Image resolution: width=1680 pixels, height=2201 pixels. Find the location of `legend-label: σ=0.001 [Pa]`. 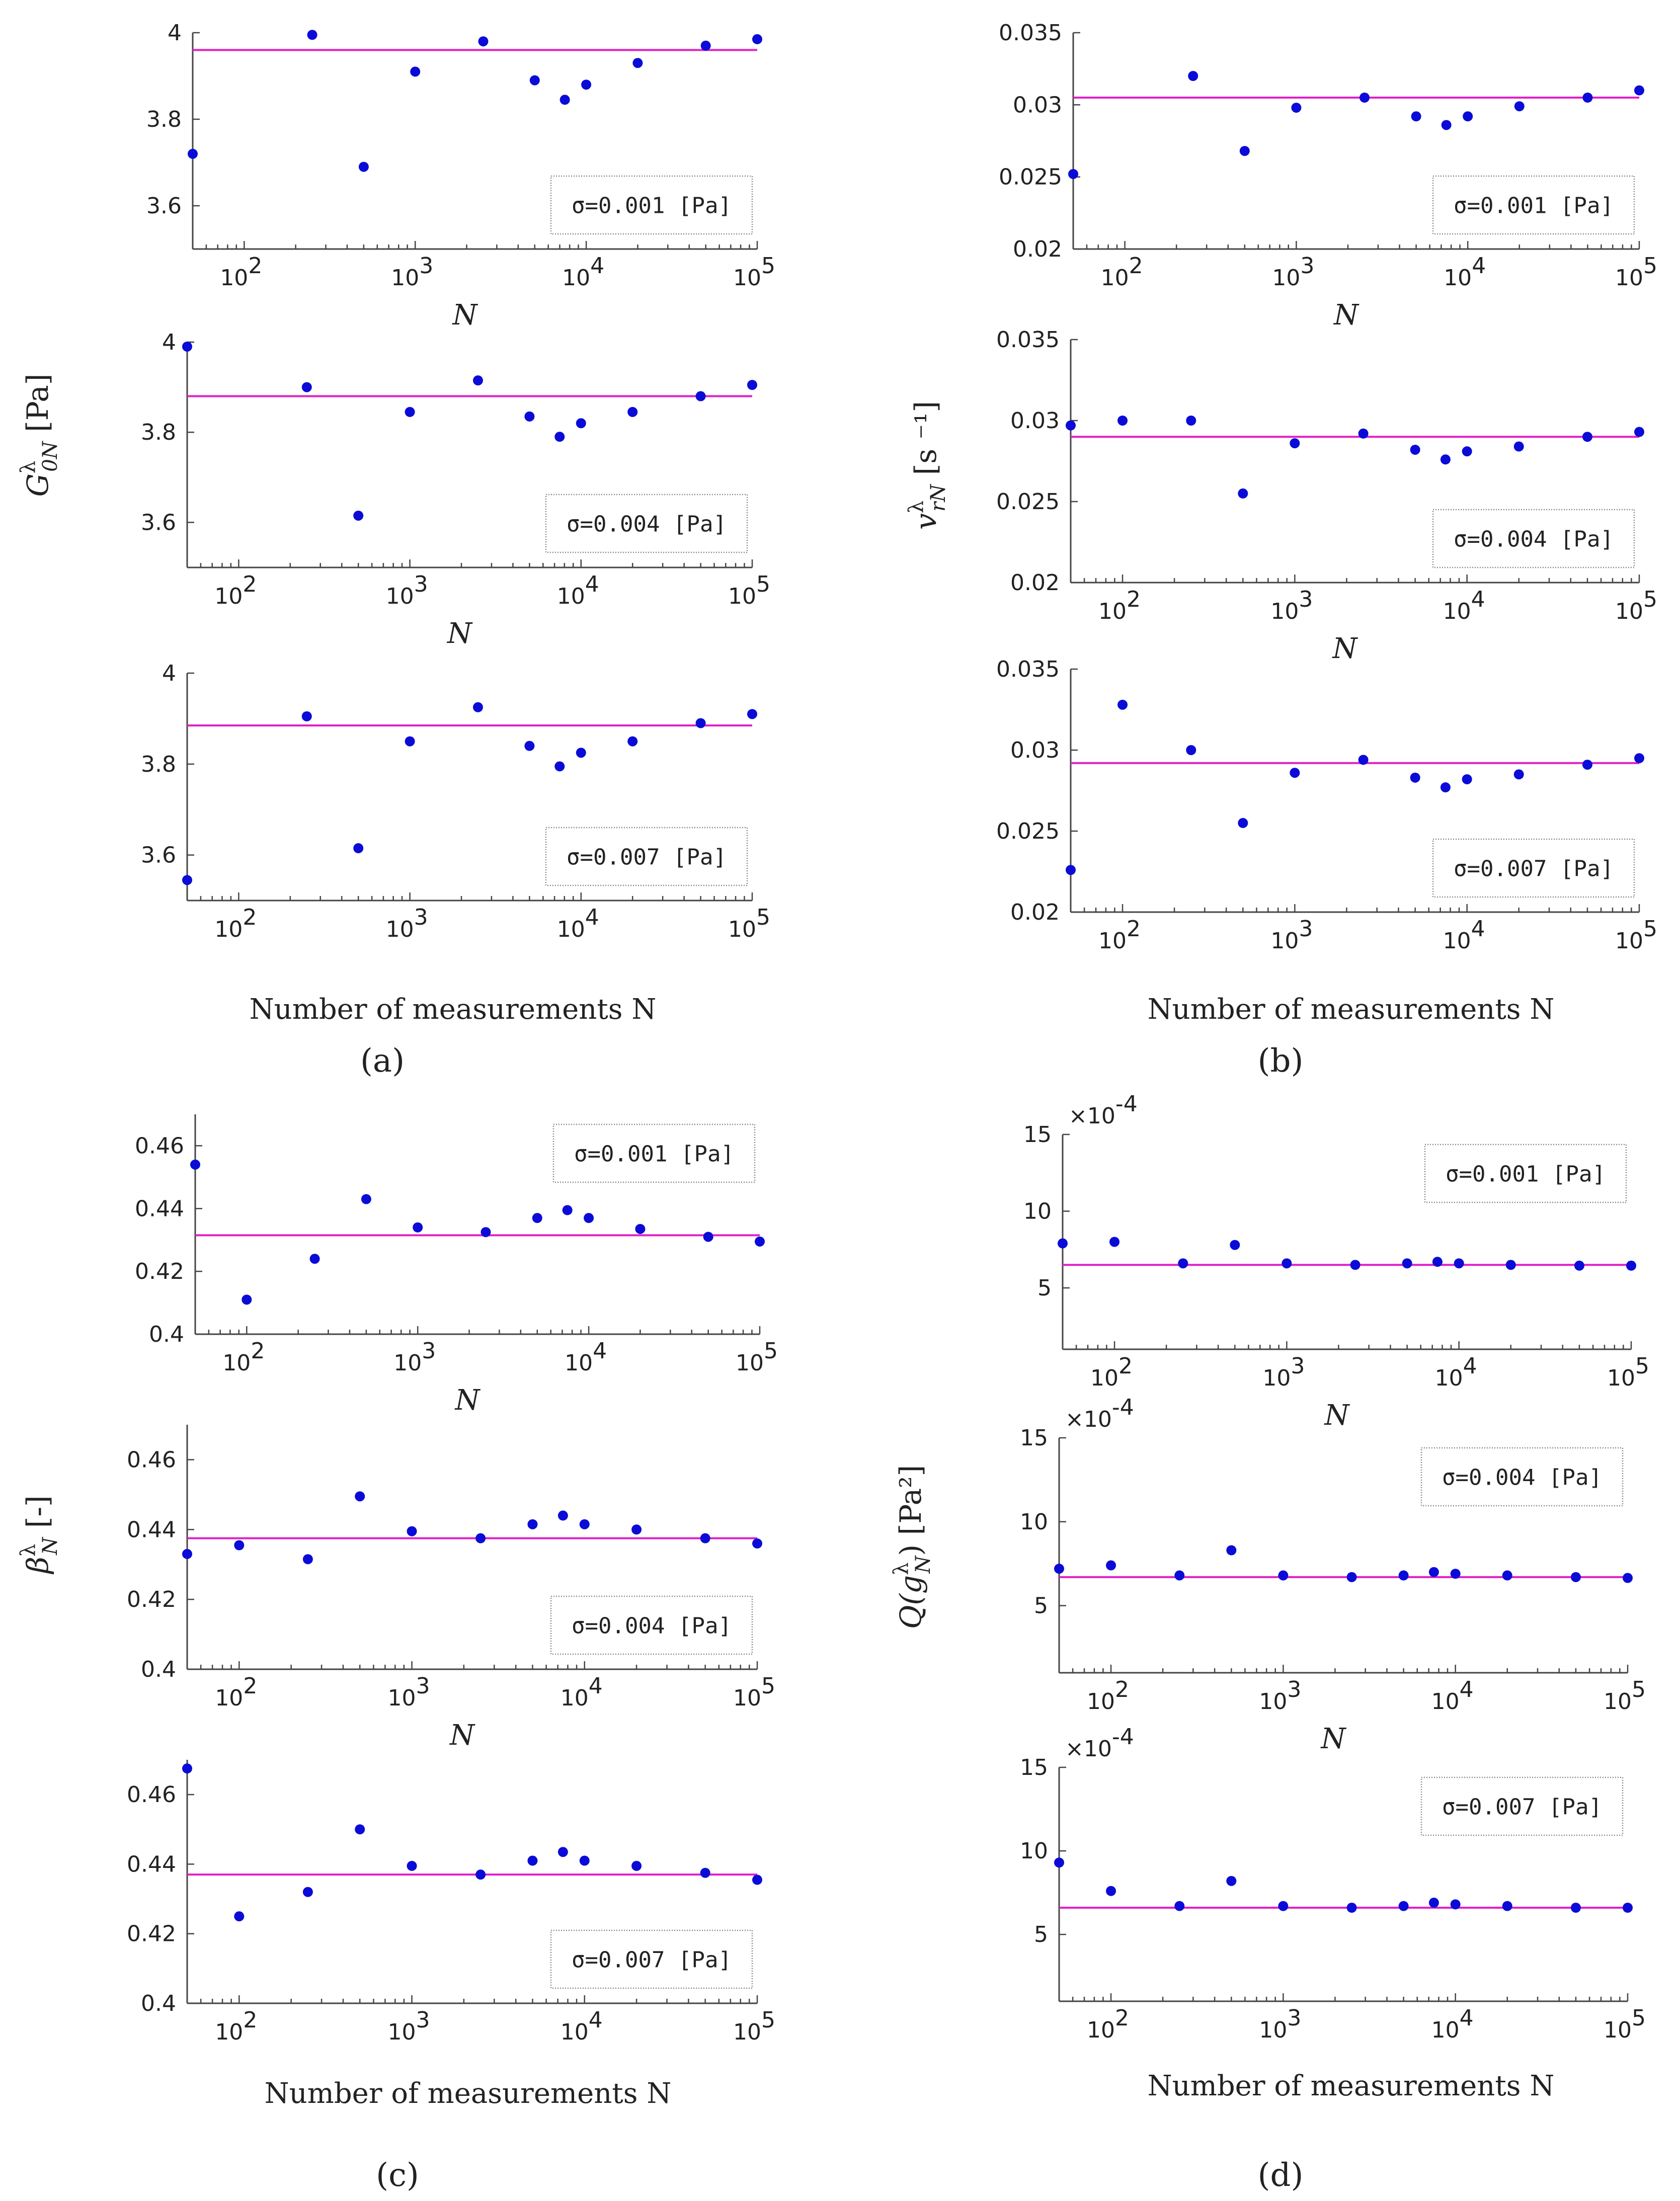

legend-label: σ=0.001 [Pa] is located at coordinates (652, 206).